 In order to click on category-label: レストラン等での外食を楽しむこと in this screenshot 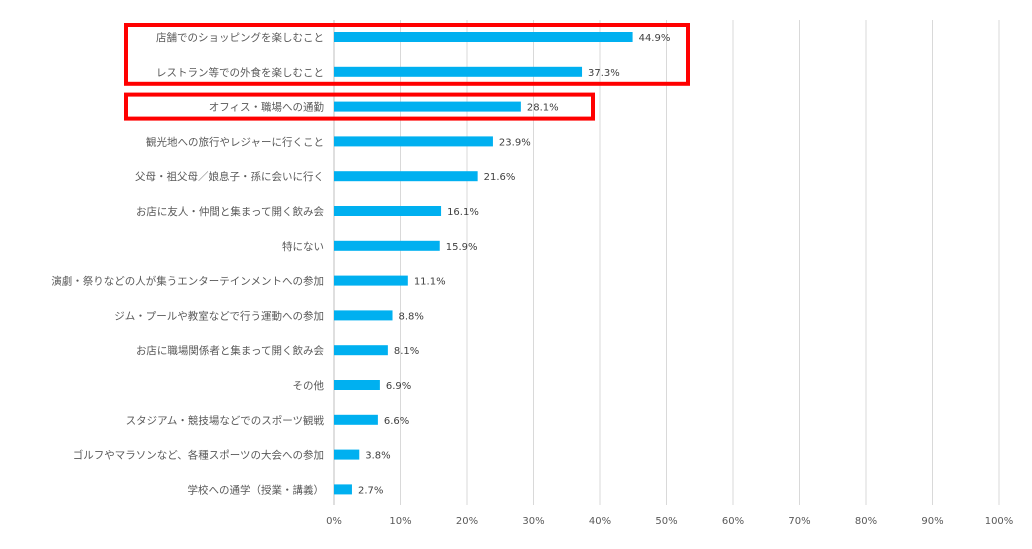, I will do `click(240, 72)`.